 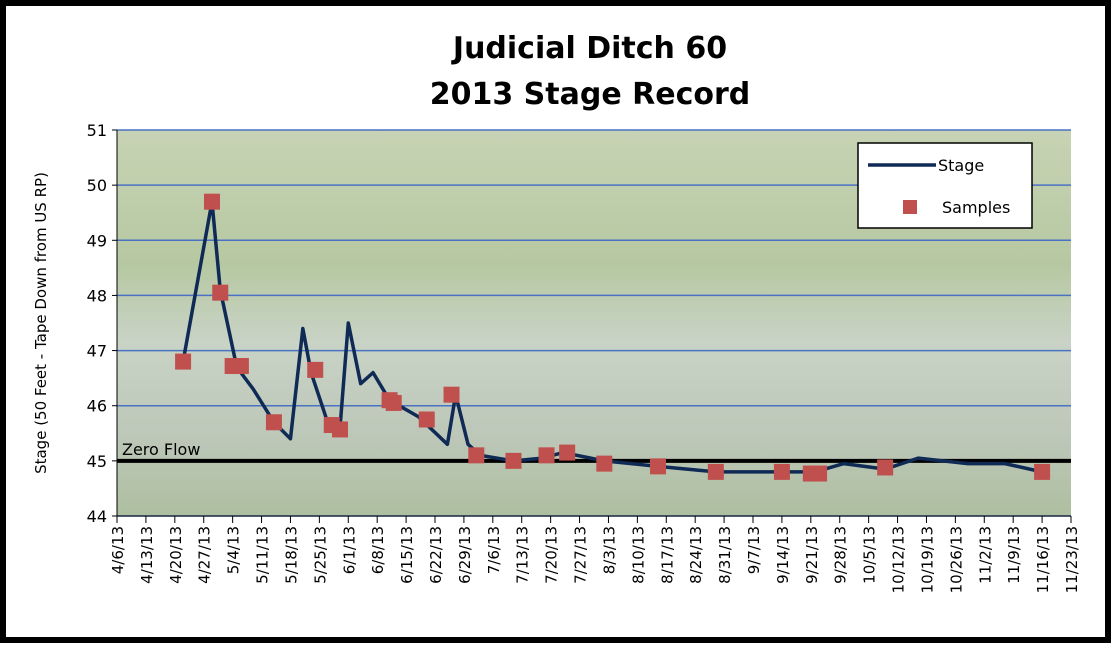 I want to click on x-tick-label: 6/29/13, so click(x=465, y=555).